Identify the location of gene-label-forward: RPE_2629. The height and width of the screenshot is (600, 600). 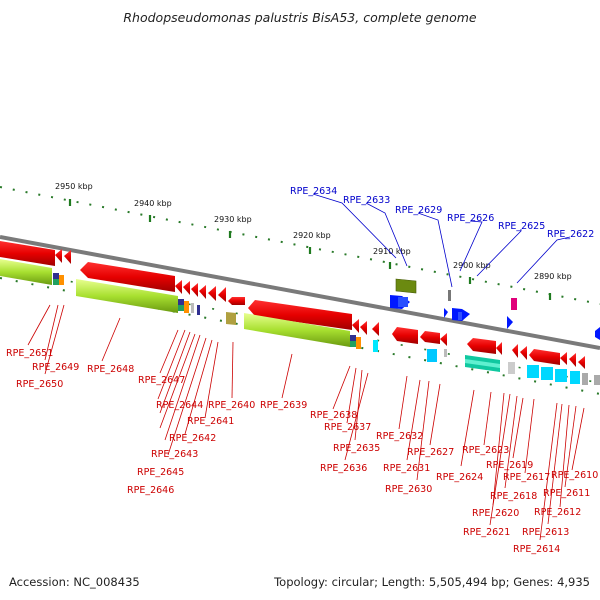
(418, 210).